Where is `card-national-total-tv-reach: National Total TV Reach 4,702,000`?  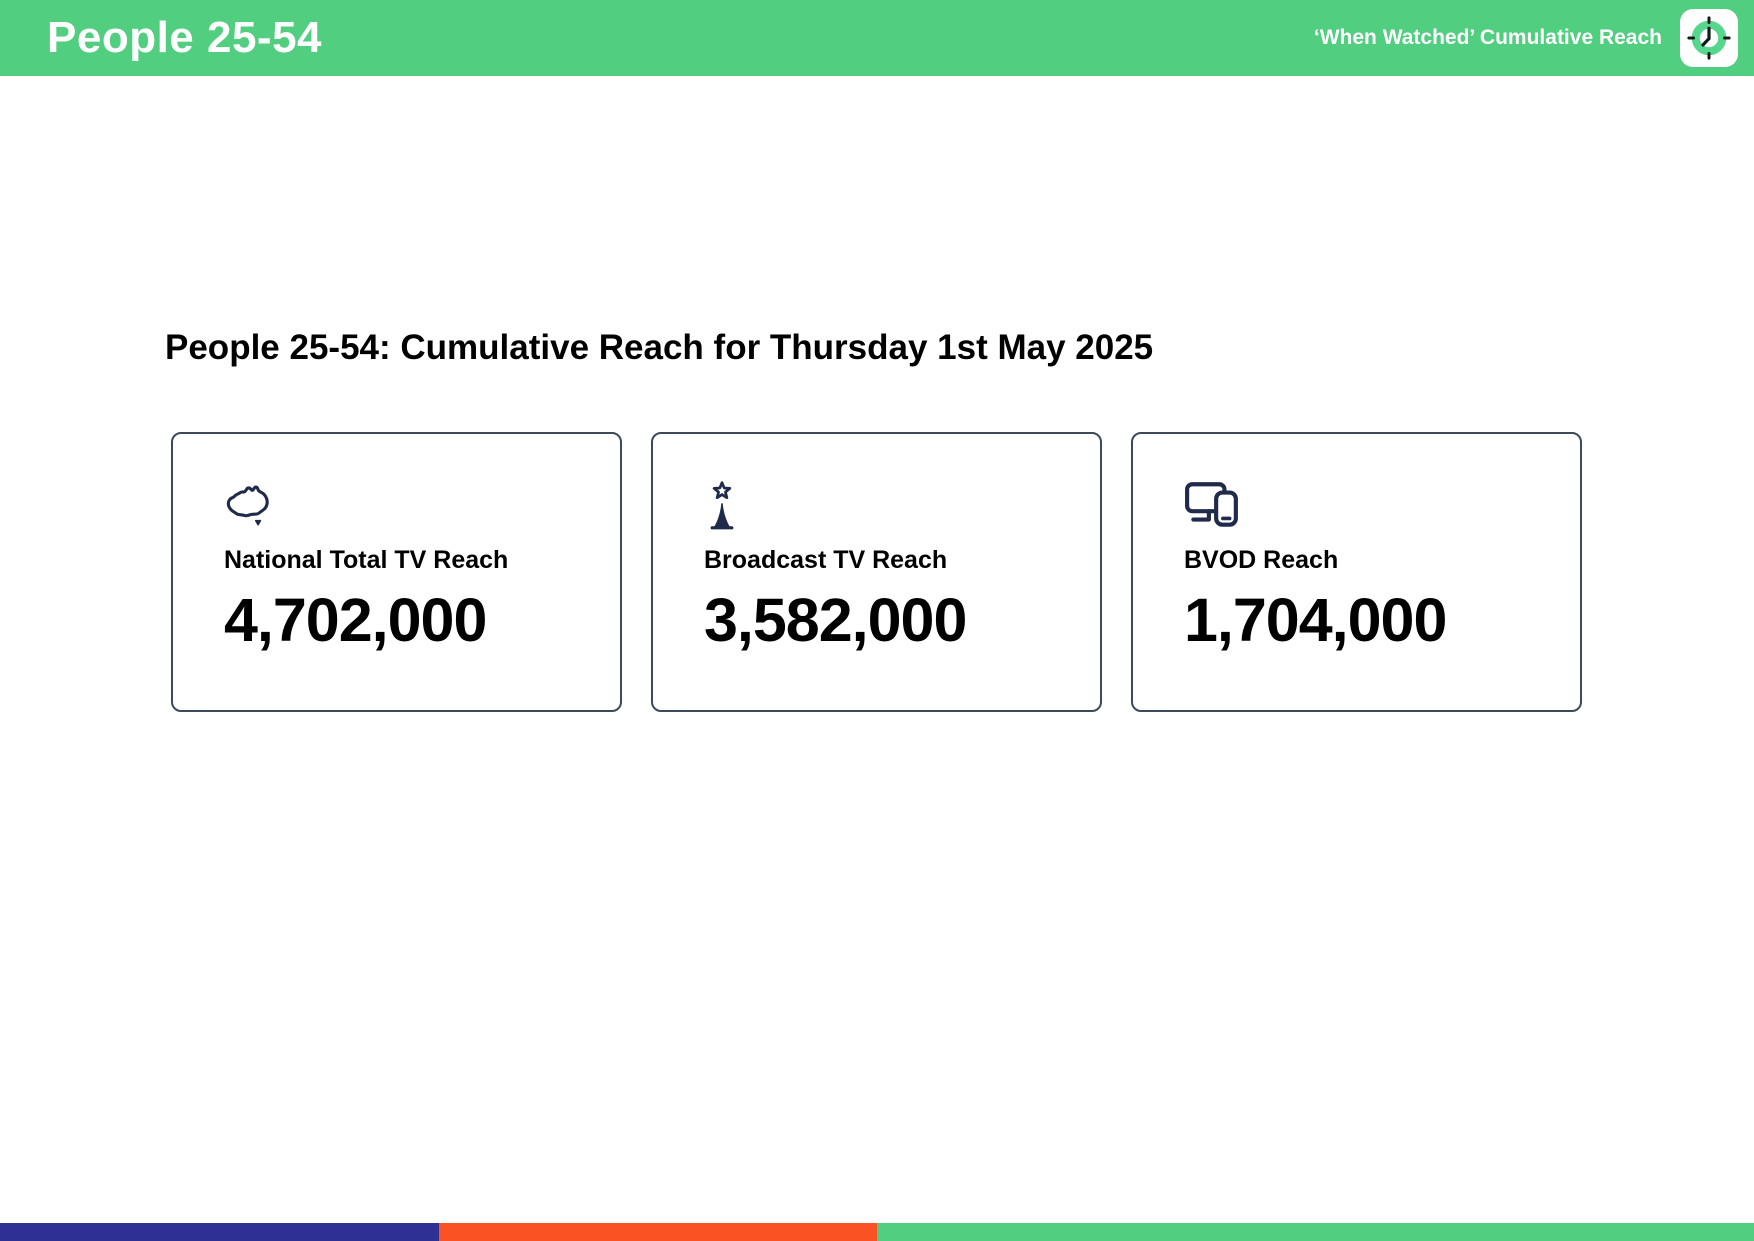
card-national-total-tv-reach: National Total TV Reach 4,702,000 is located at coordinates (396, 572).